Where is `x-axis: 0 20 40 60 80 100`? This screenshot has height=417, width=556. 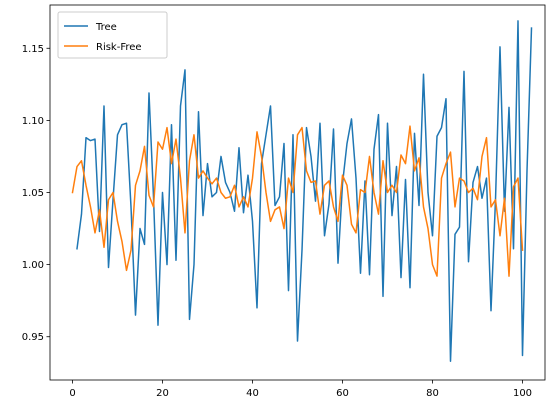
x-axis: 0 20 40 60 80 100 is located at coordinates (300, 389).